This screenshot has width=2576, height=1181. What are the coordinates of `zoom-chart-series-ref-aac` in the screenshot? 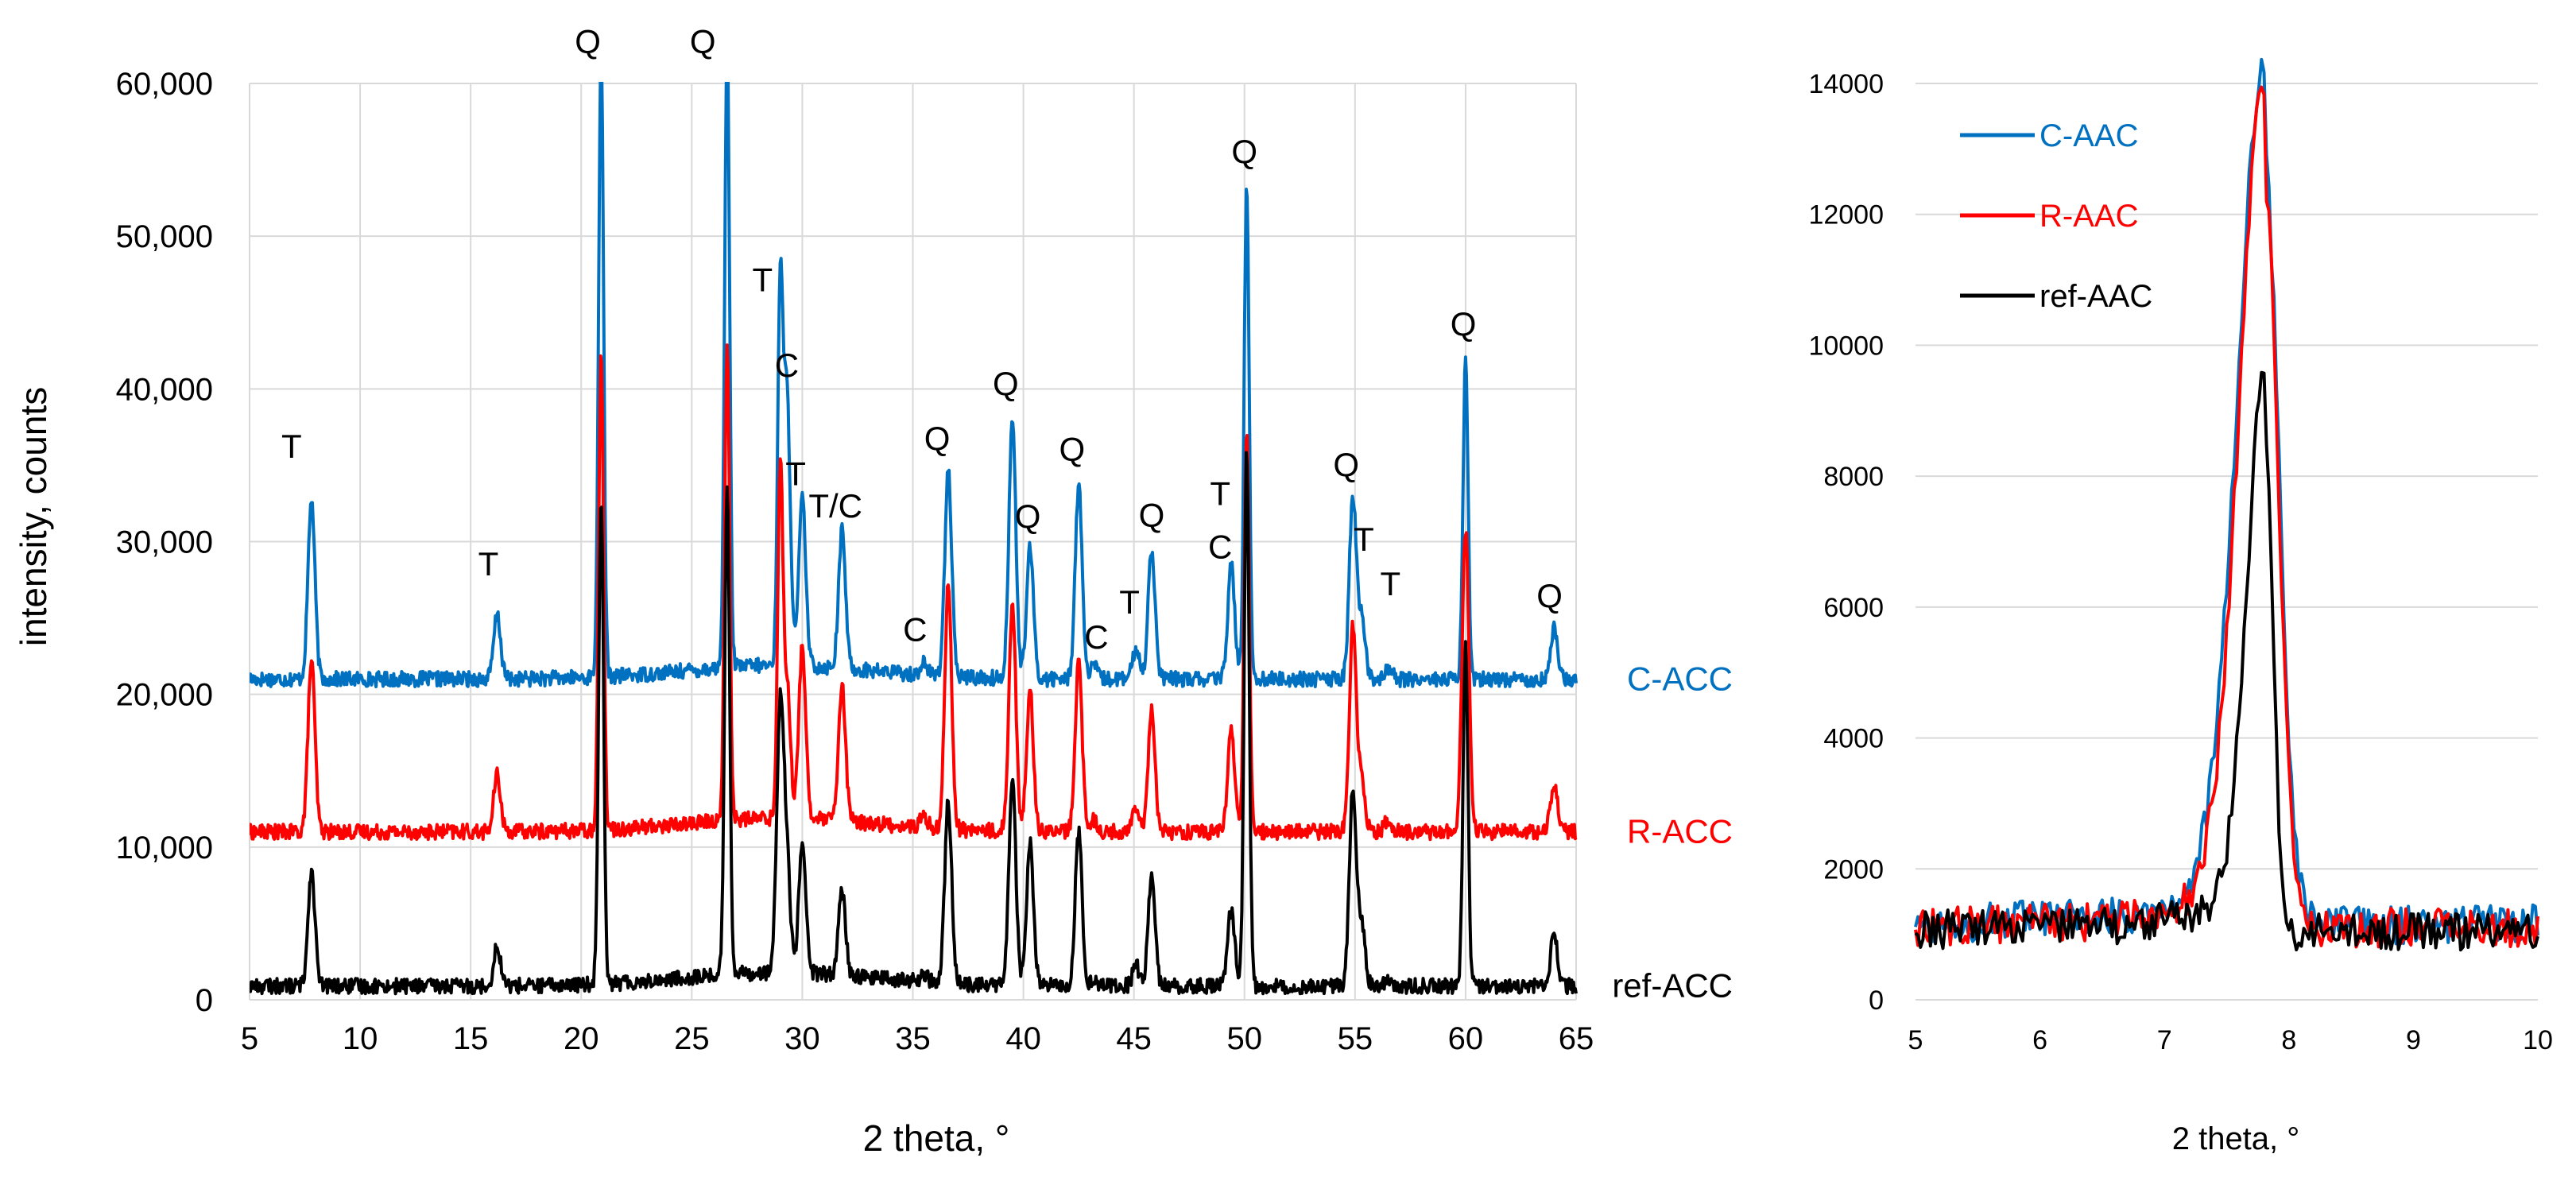 It's located at (2226, 661).